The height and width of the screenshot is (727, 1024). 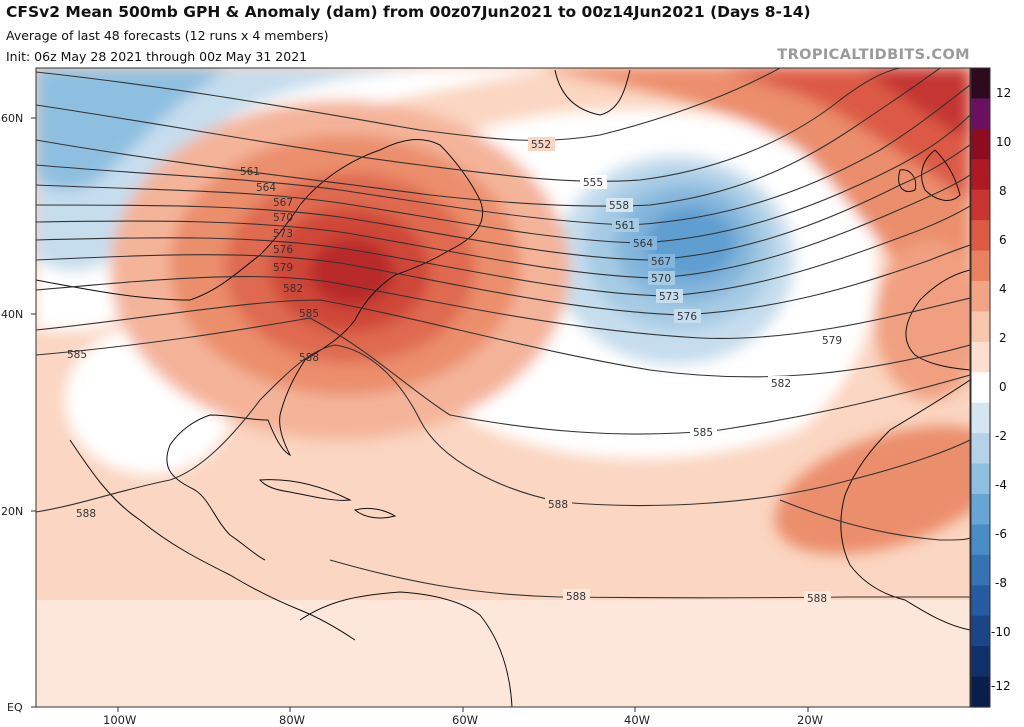 I want to click on contour-label: 558, so click(x=619, y=206).